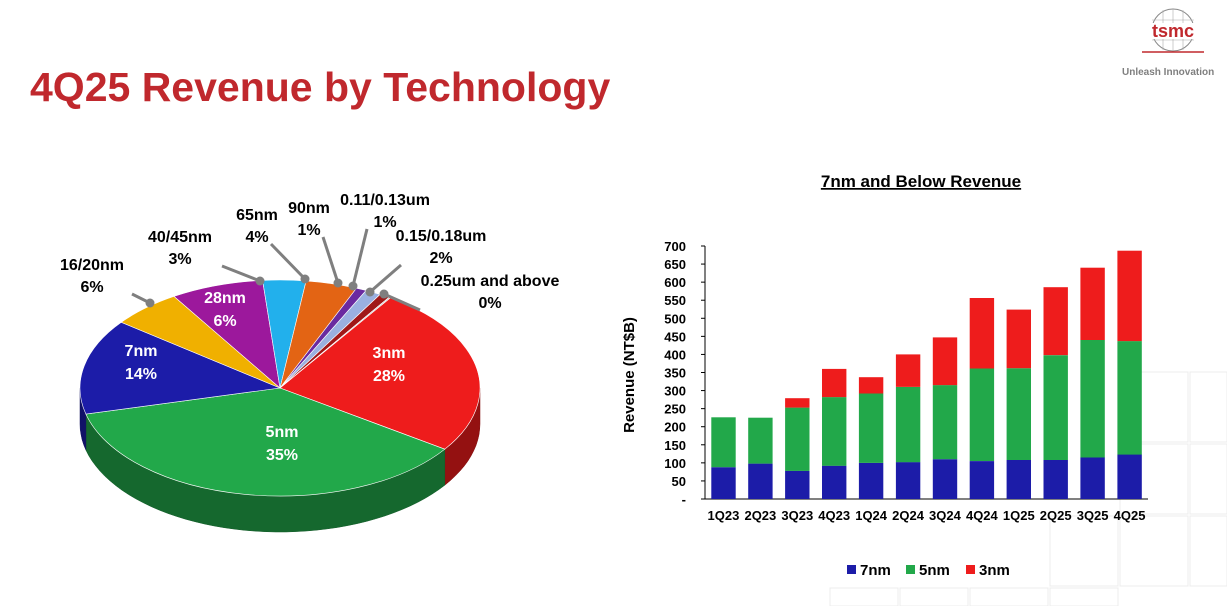  Describe the element at coordinates (402, 302) in the screenshot. I see `leader-line-0-25um-and-above` at that location.